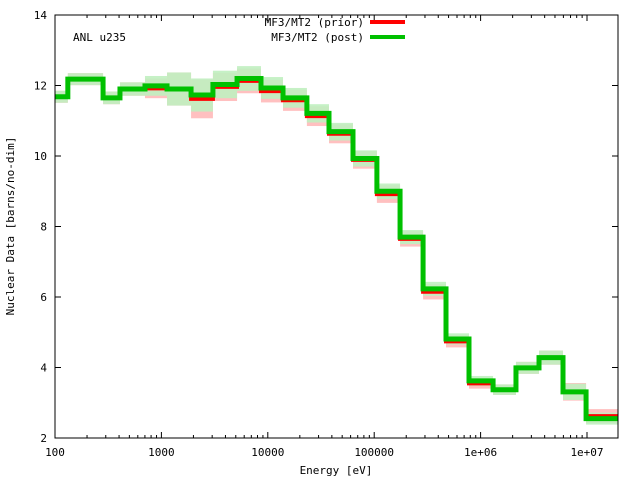  I want to click on legend-label-post: MF3/MT2 (post), so click(317, 37).